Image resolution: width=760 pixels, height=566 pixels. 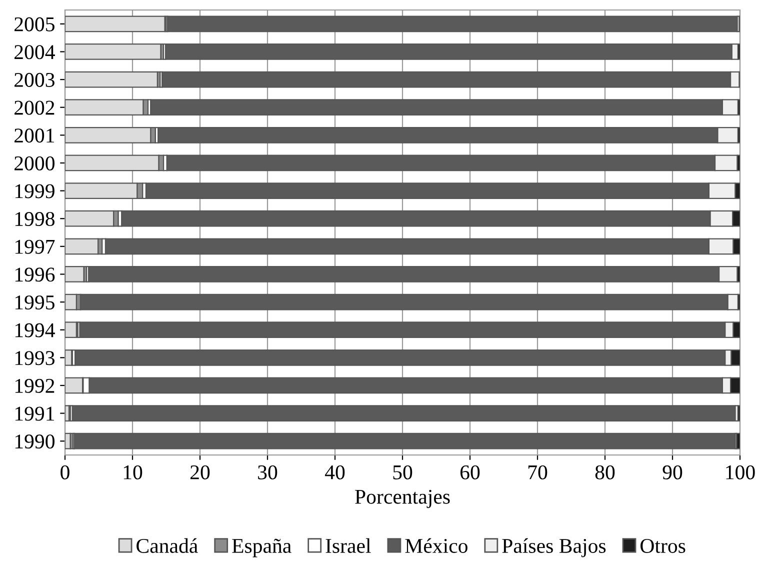 I want to click on x-tick-label: 100, so click(x=740, y=472).